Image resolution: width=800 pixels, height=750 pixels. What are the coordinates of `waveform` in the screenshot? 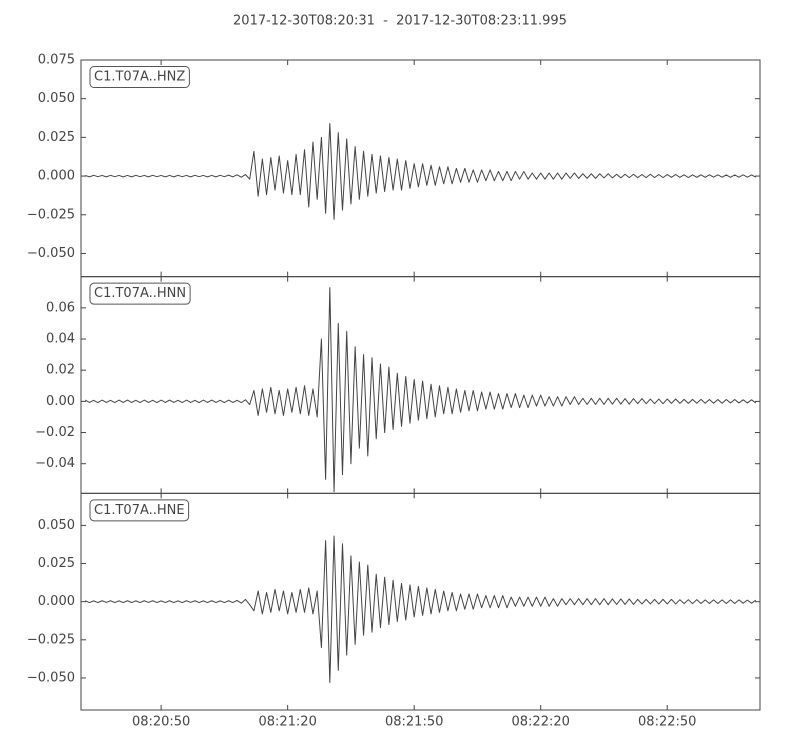 It's located at (421, 171).